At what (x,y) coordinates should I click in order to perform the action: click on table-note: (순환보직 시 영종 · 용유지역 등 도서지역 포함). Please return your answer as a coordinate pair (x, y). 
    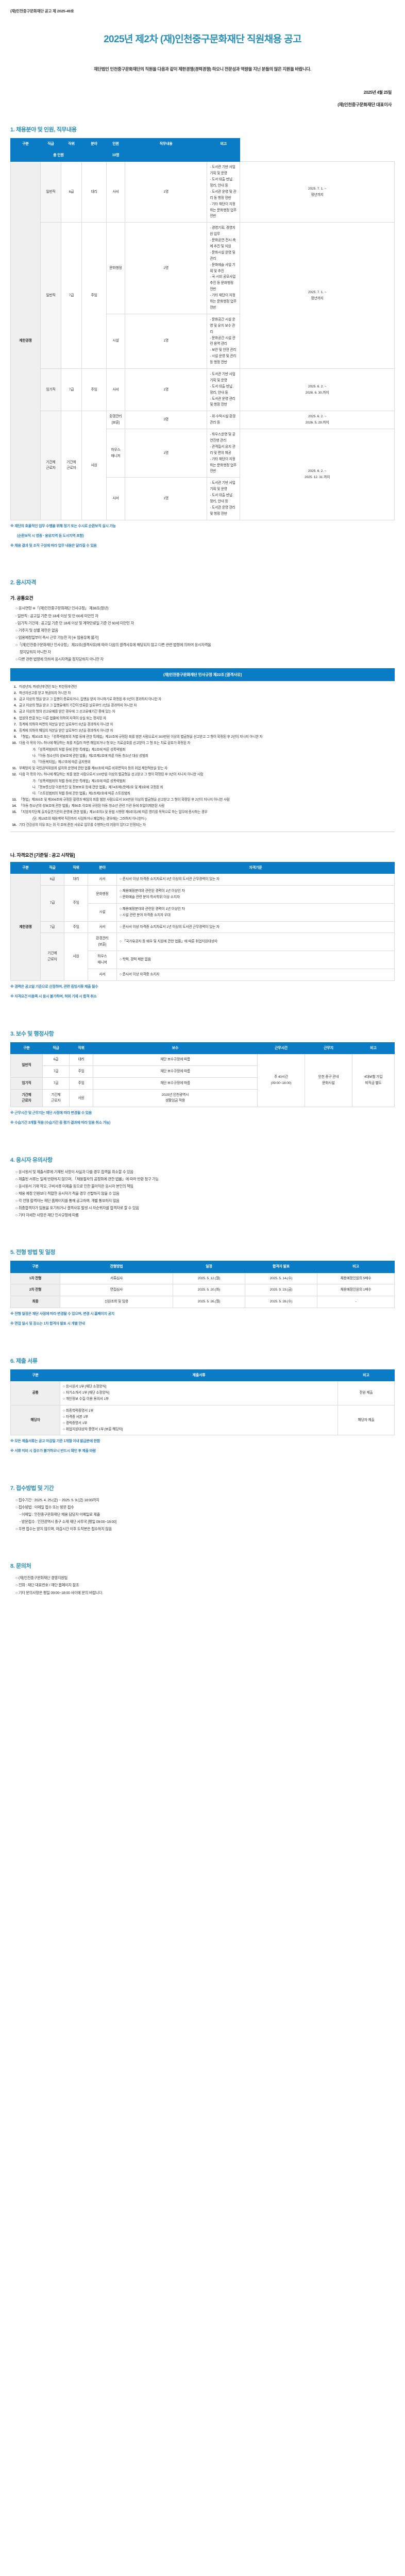
    Looking at the image, I should click on (50, 536).